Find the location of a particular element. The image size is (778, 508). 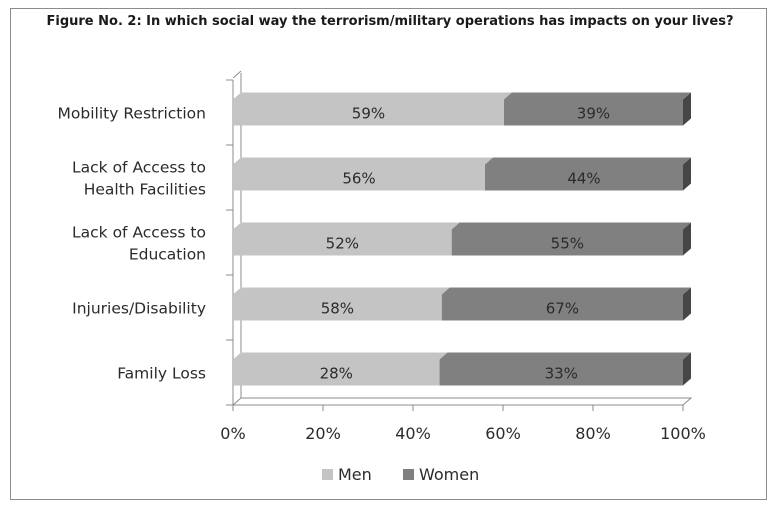

data-label-women: 44% is located at coordinates (583, 179).